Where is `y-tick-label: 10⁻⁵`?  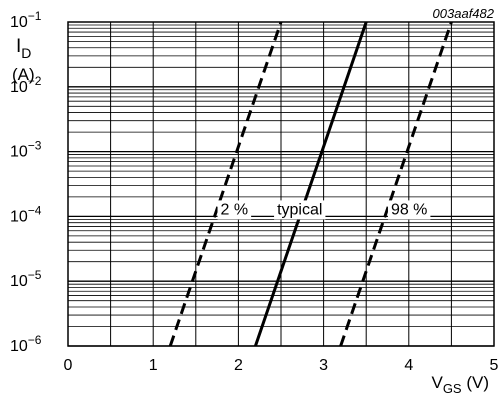
y-tick-label: 10⁻⁵ is located at coordinates (26, 279).